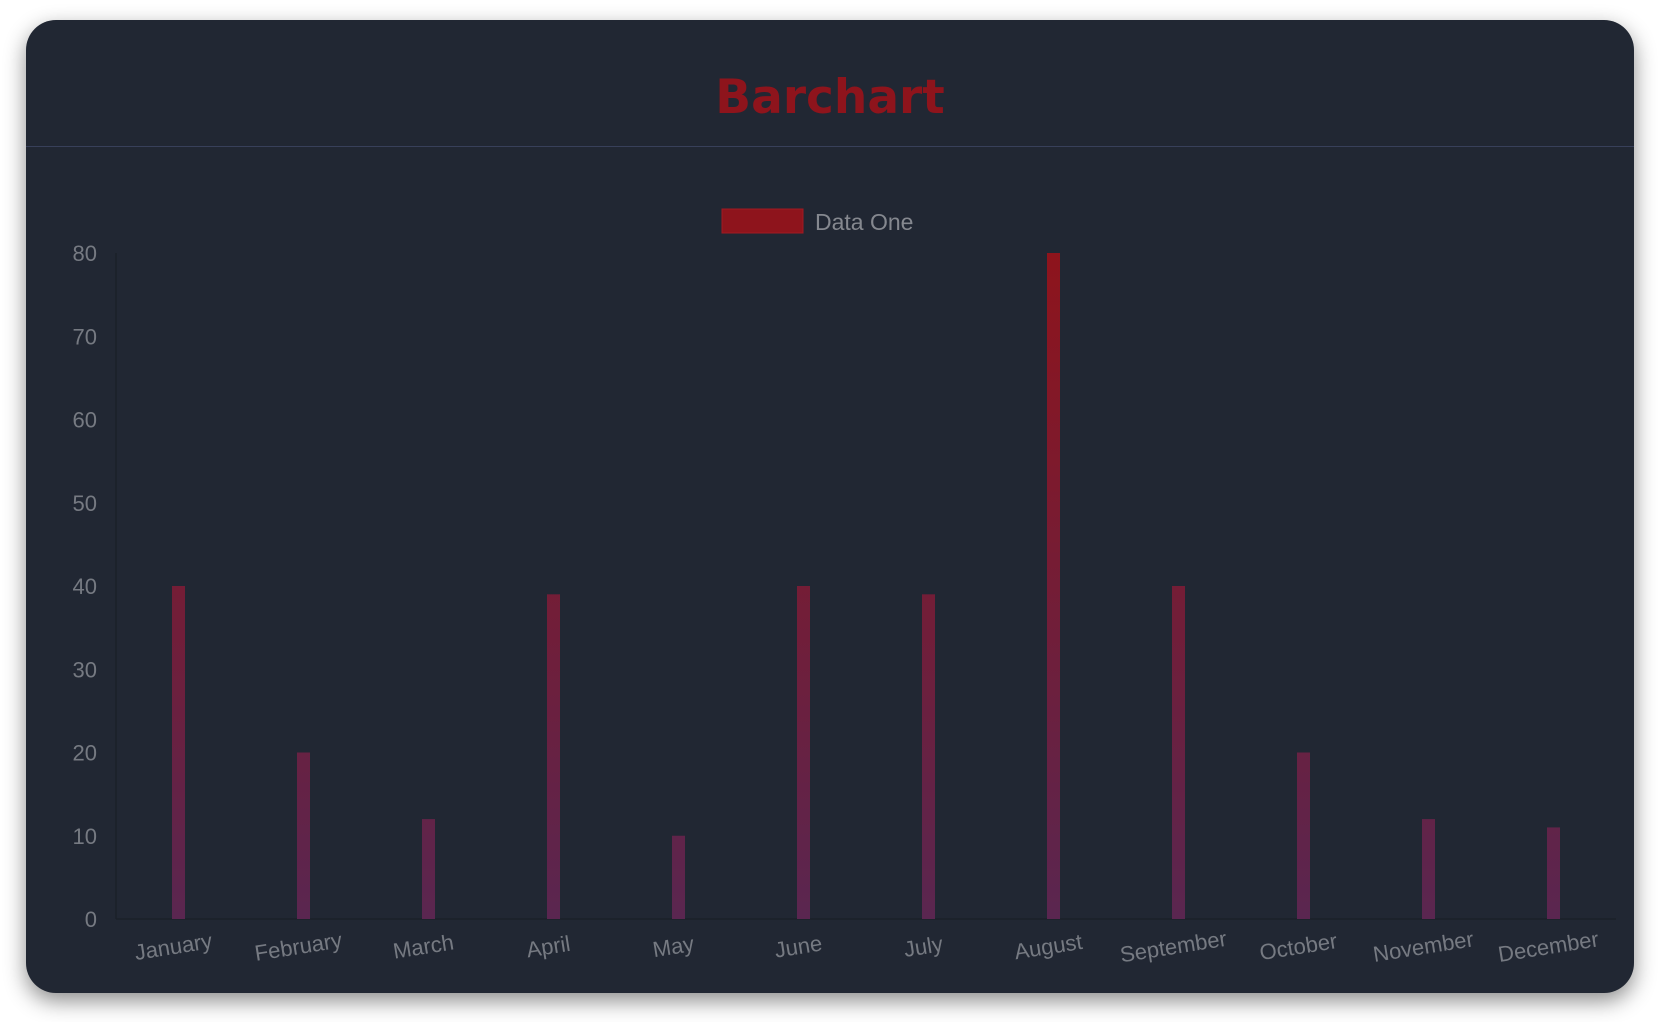  I want to click on y-tick-label: 20, so click(85, 753).